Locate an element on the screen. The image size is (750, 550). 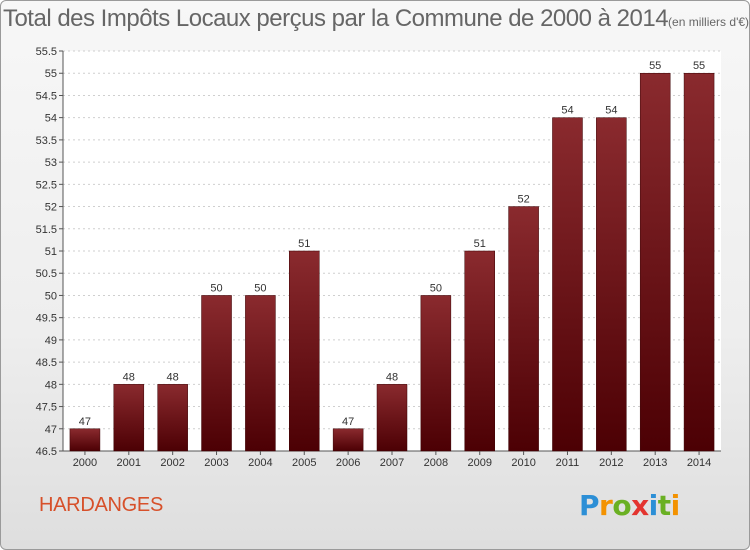
y-tick-label: 55.5 is located at coordinates (46, 52).